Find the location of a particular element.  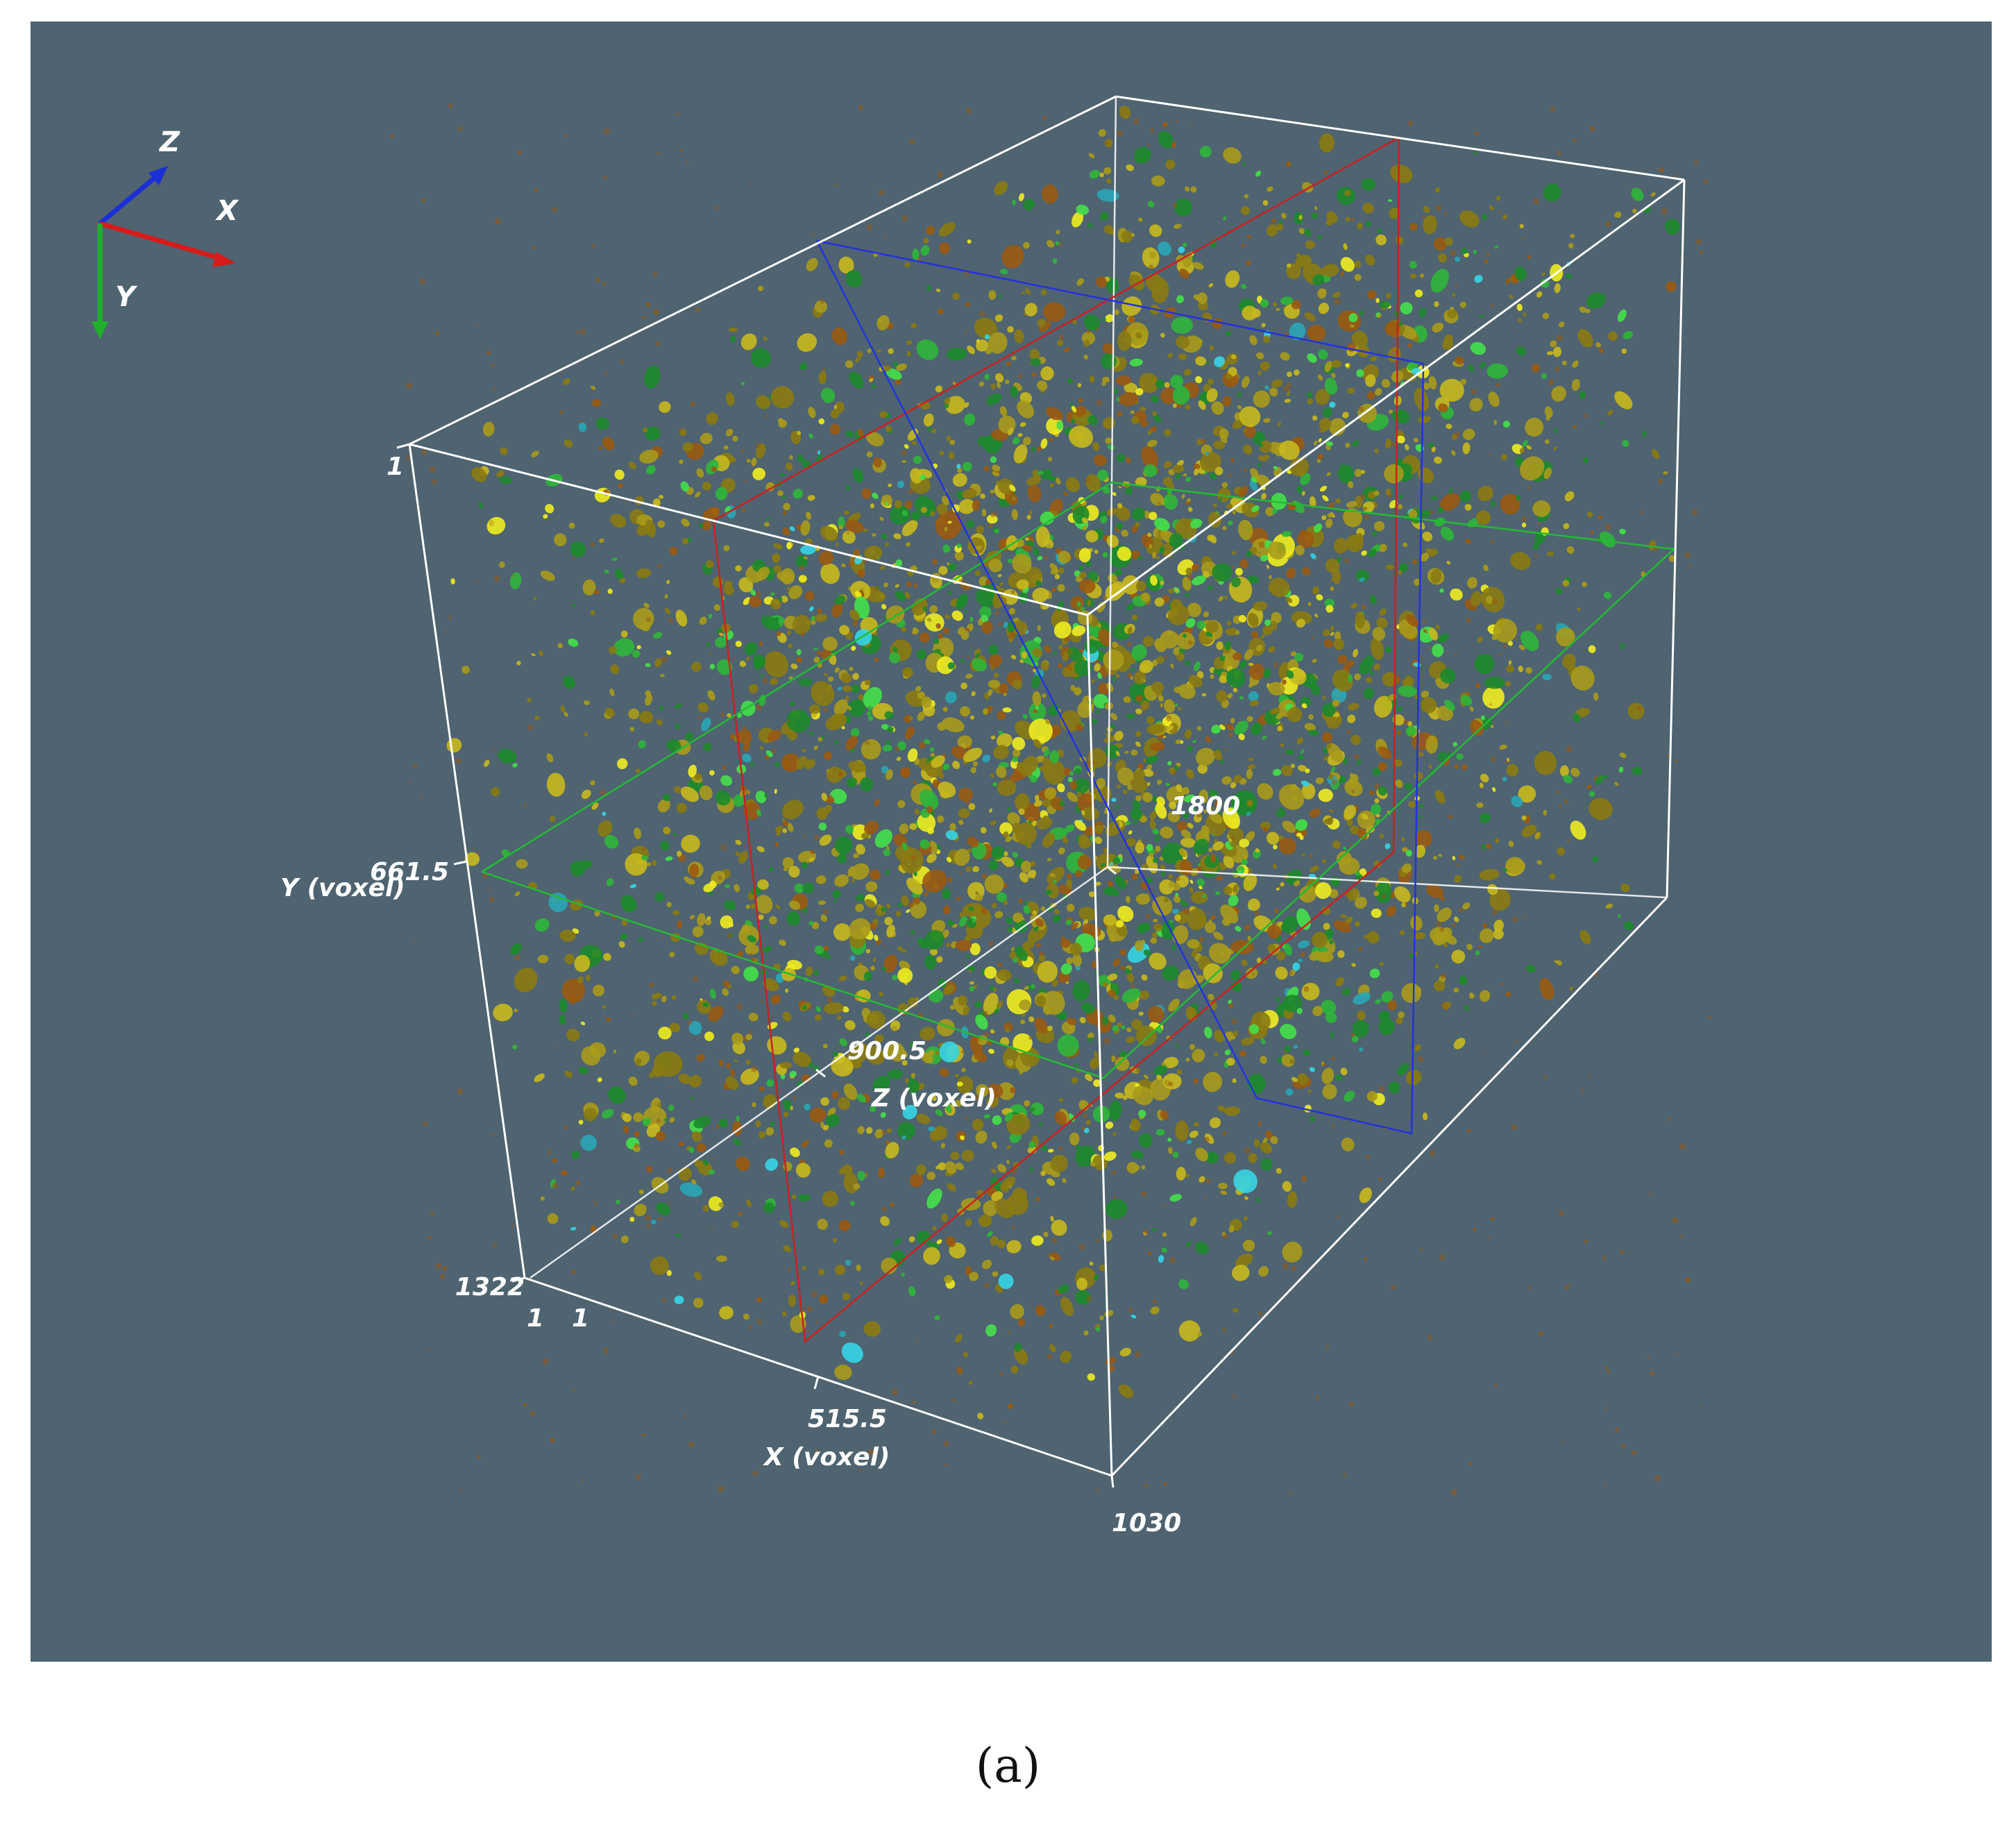

z-tick-label-end: 1800 is located at coordinates (1205, 806).